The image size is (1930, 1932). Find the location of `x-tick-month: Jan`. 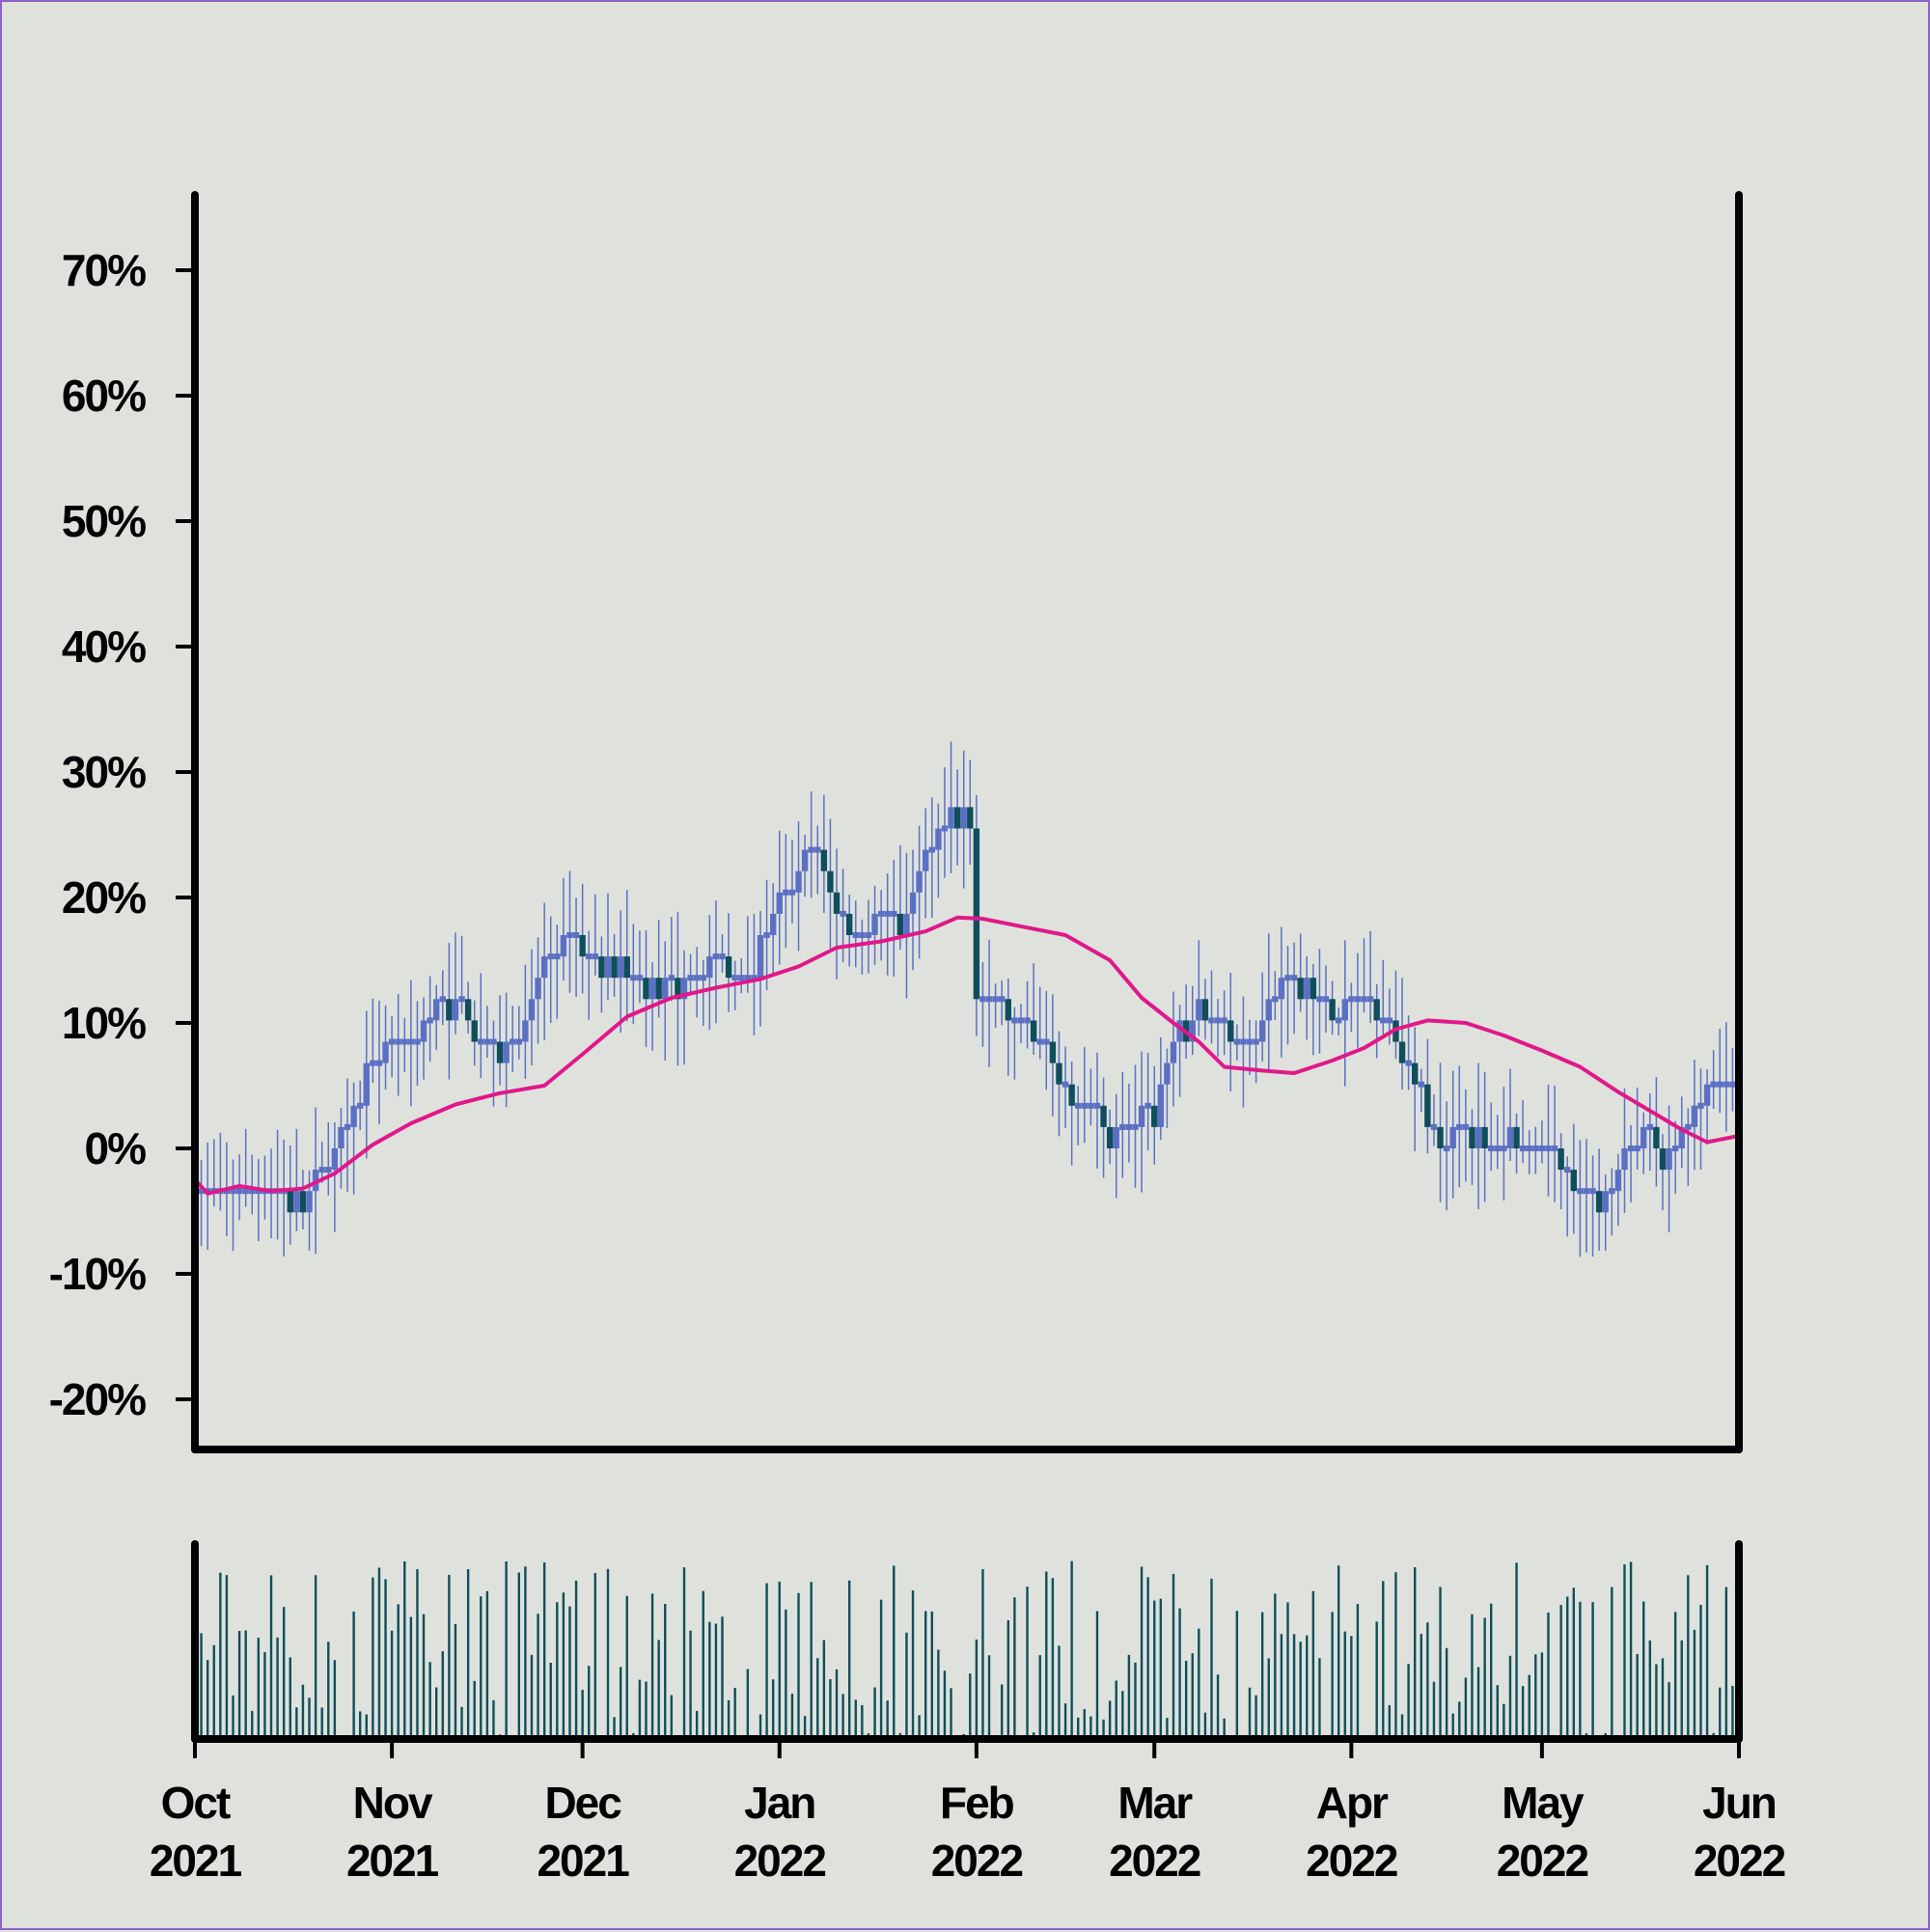

x-tick-month: Jan is located at coordinates (779, 1803).